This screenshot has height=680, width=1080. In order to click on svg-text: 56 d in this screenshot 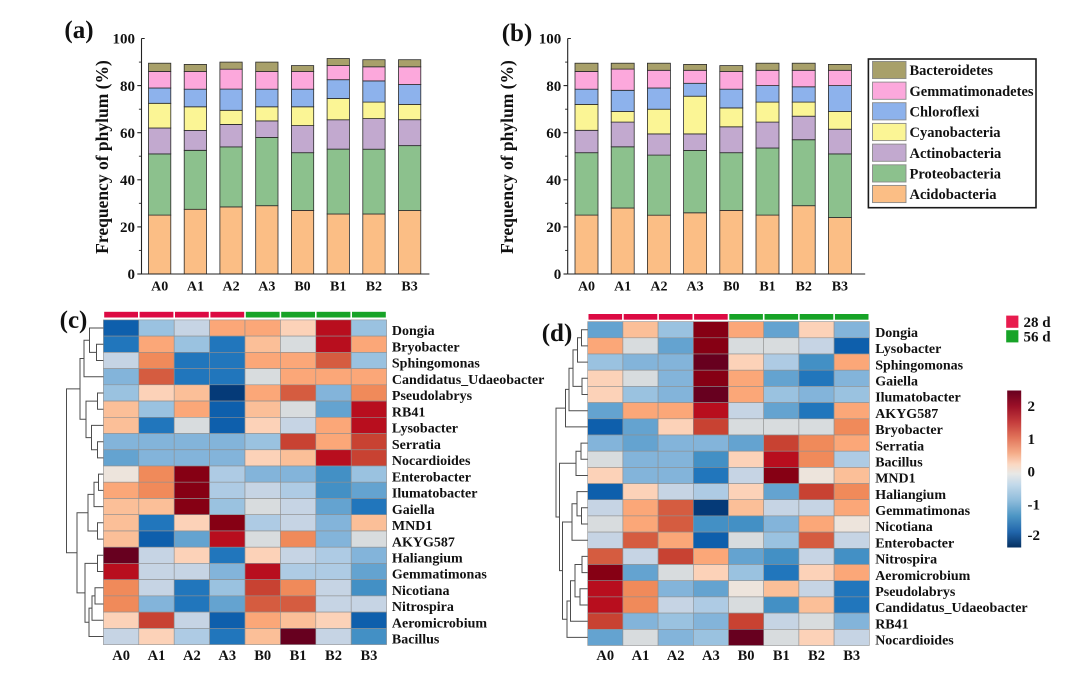, I will do `click(1038, 338)`.